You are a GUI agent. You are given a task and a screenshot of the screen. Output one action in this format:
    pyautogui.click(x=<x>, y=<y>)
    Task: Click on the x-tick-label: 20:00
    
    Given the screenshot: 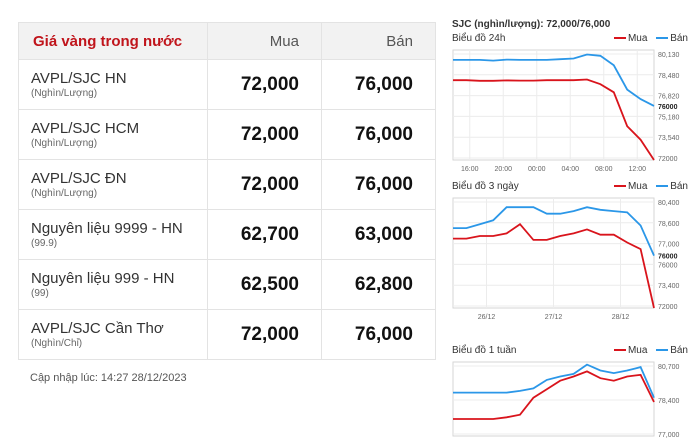 What is the action you would take?
    pyautogui.click(x=503, y=169)
    